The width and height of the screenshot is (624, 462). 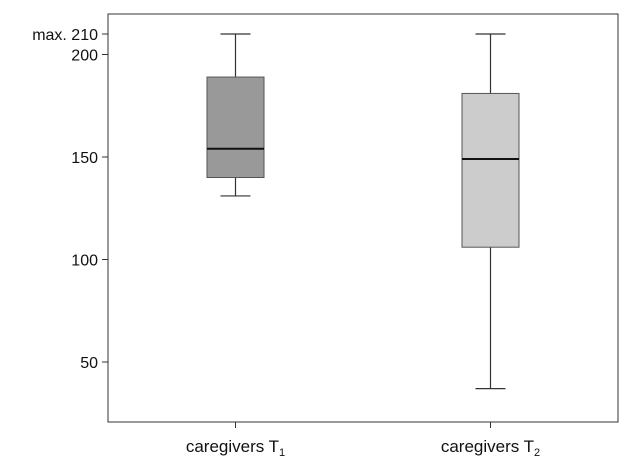 I want to click on x-label-subscript: 1, so click(x=282, y=452).